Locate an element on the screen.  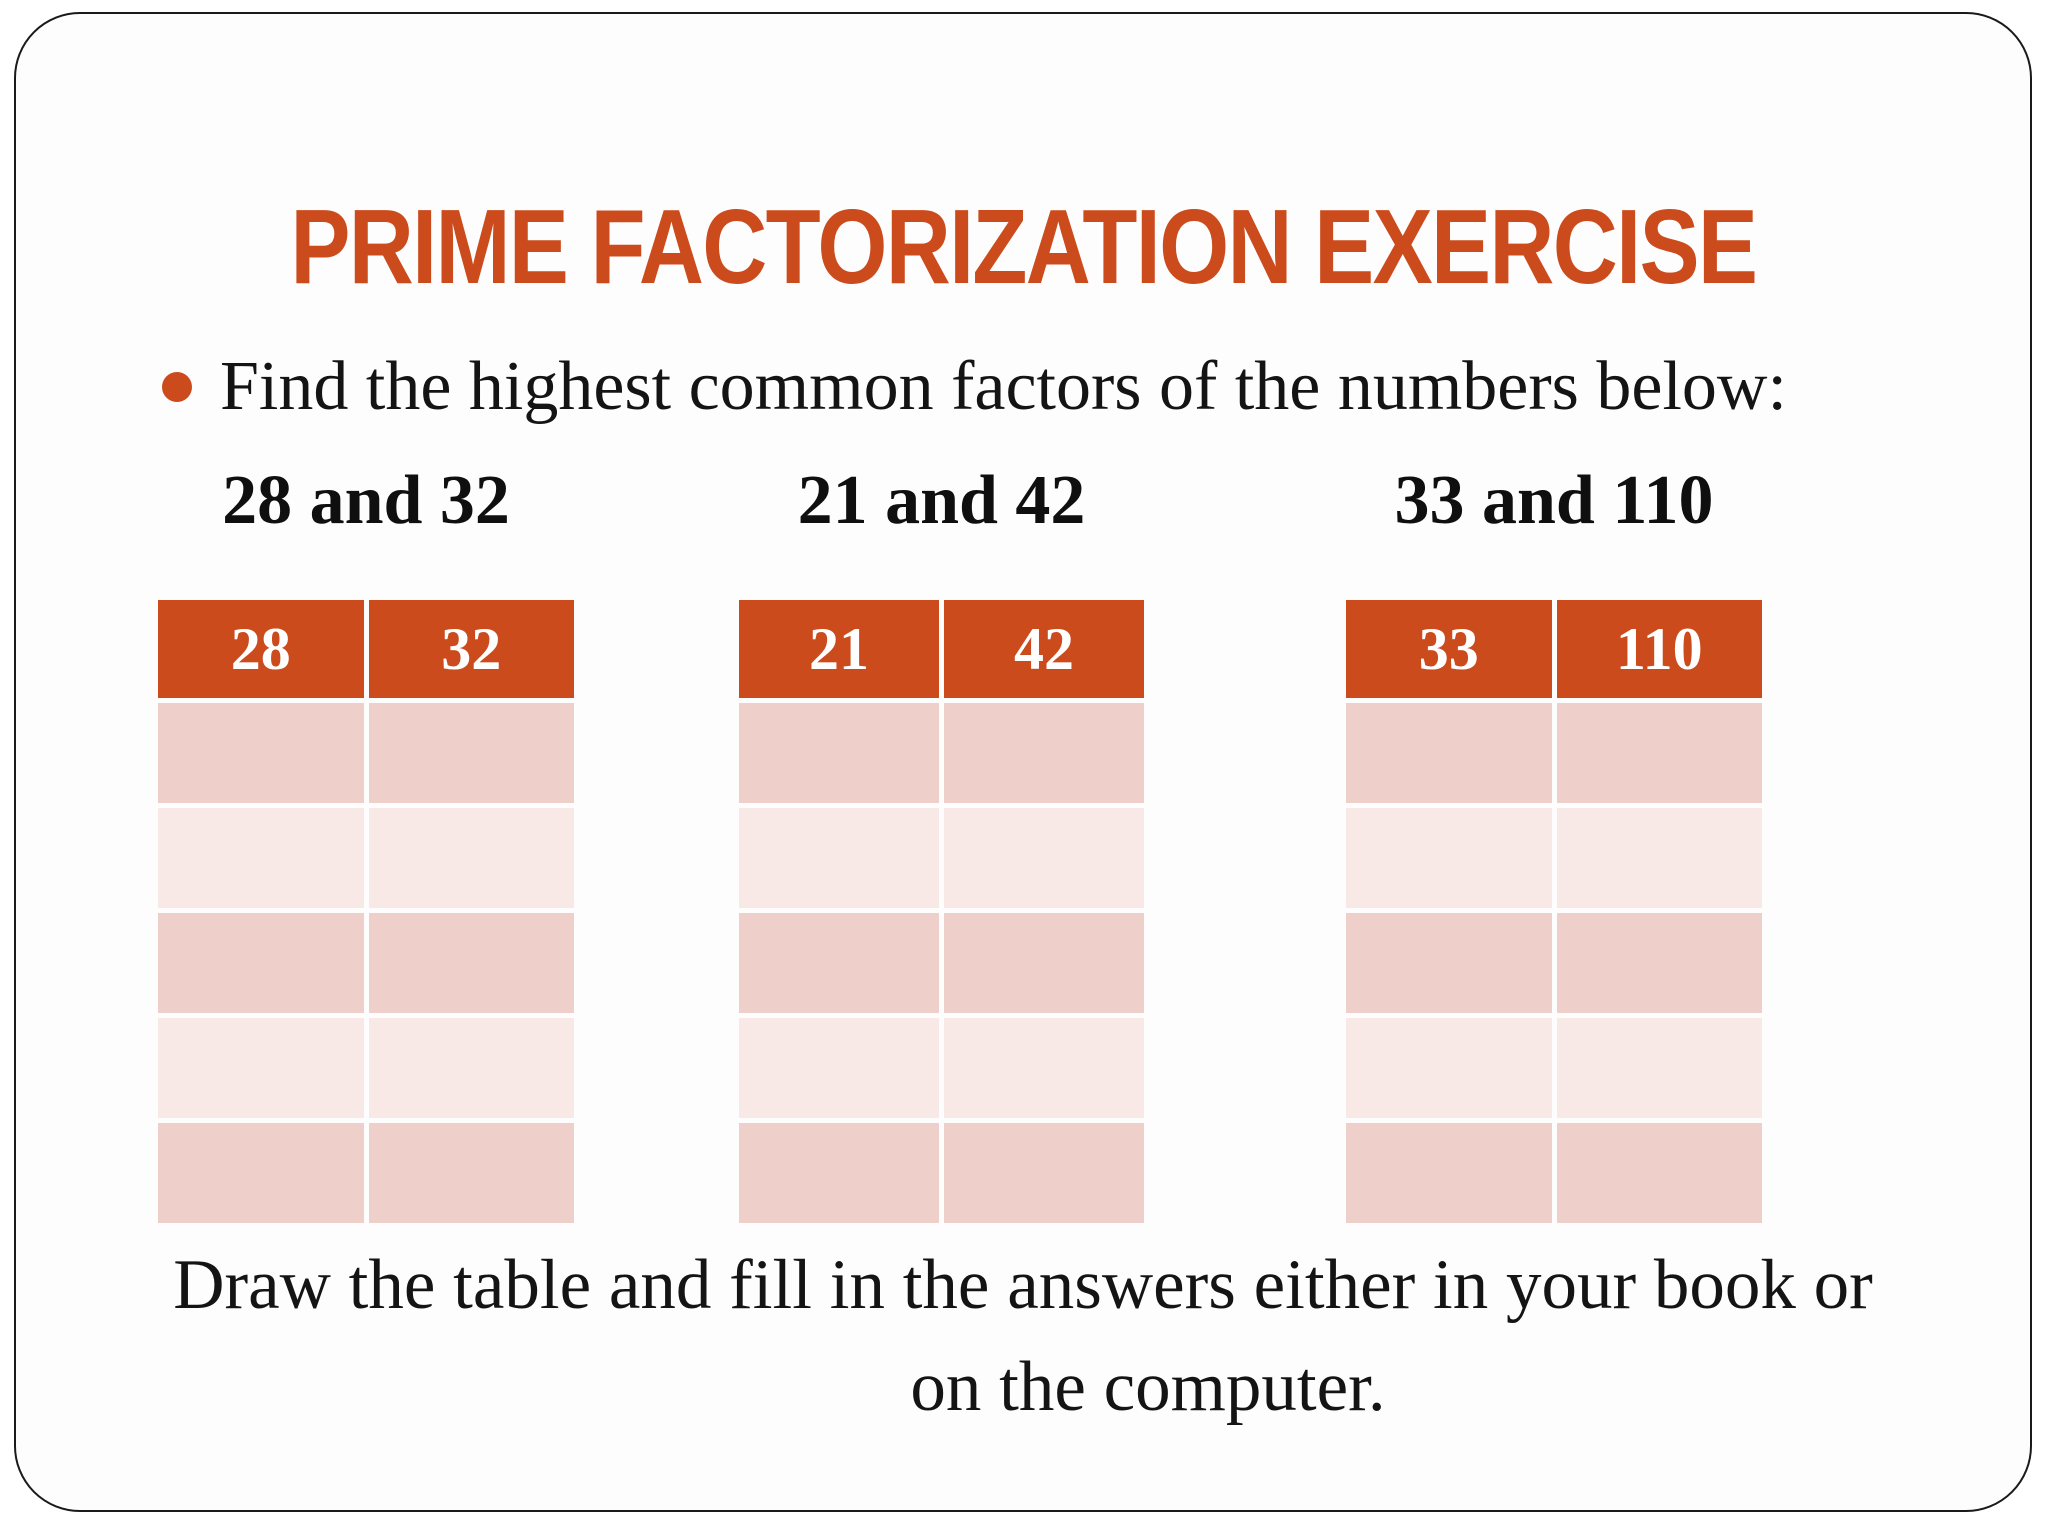
table-header-cell: 33 is located at coordinates (1449, 649).